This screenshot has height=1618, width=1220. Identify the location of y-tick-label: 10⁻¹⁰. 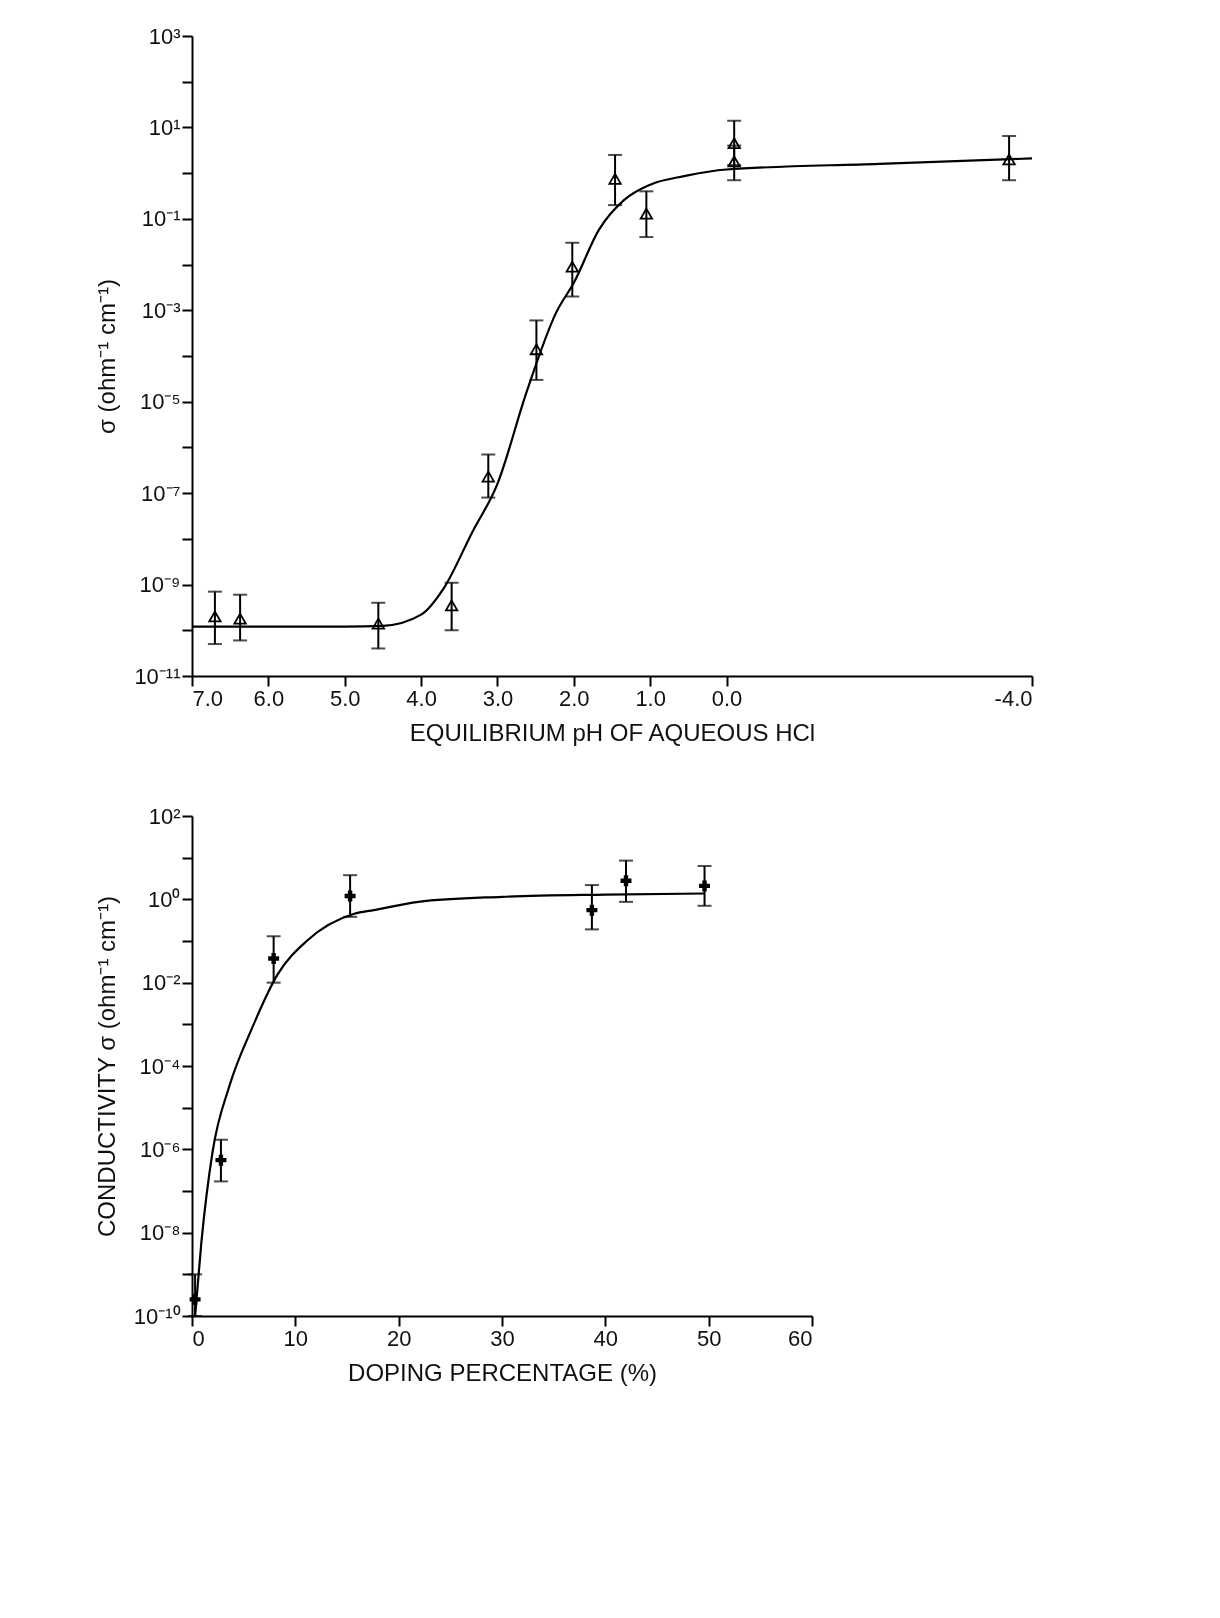
(157, 1316).